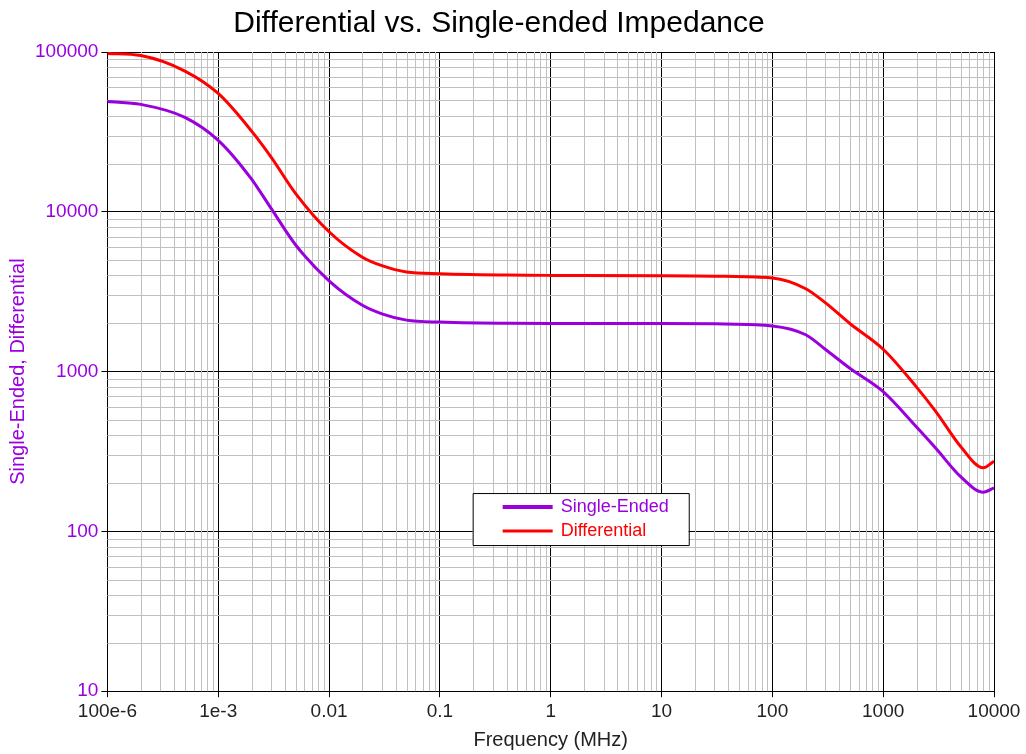 The image size is (1026, 754). Describe the element at coordinates (883, 710) in the screenshot. I see `x-tick-label: 1000` at that location.